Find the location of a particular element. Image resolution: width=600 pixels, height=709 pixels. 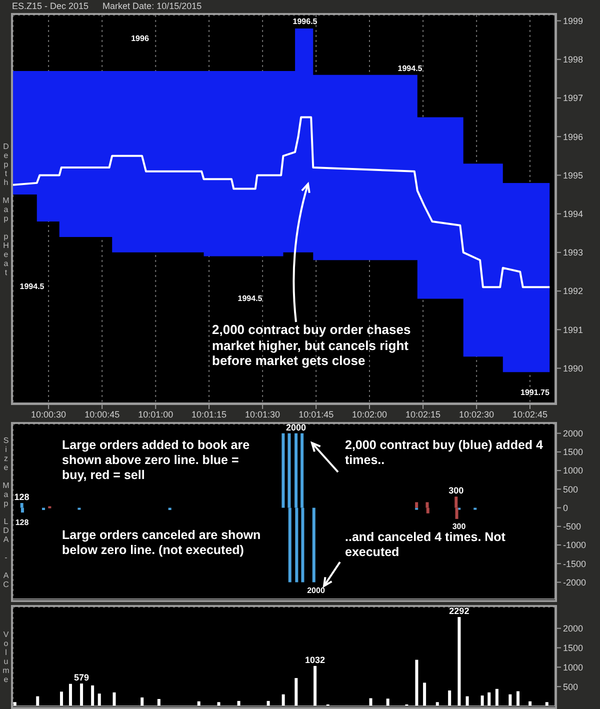

y-tick-label: -500 is located at coordinates (572, 527).